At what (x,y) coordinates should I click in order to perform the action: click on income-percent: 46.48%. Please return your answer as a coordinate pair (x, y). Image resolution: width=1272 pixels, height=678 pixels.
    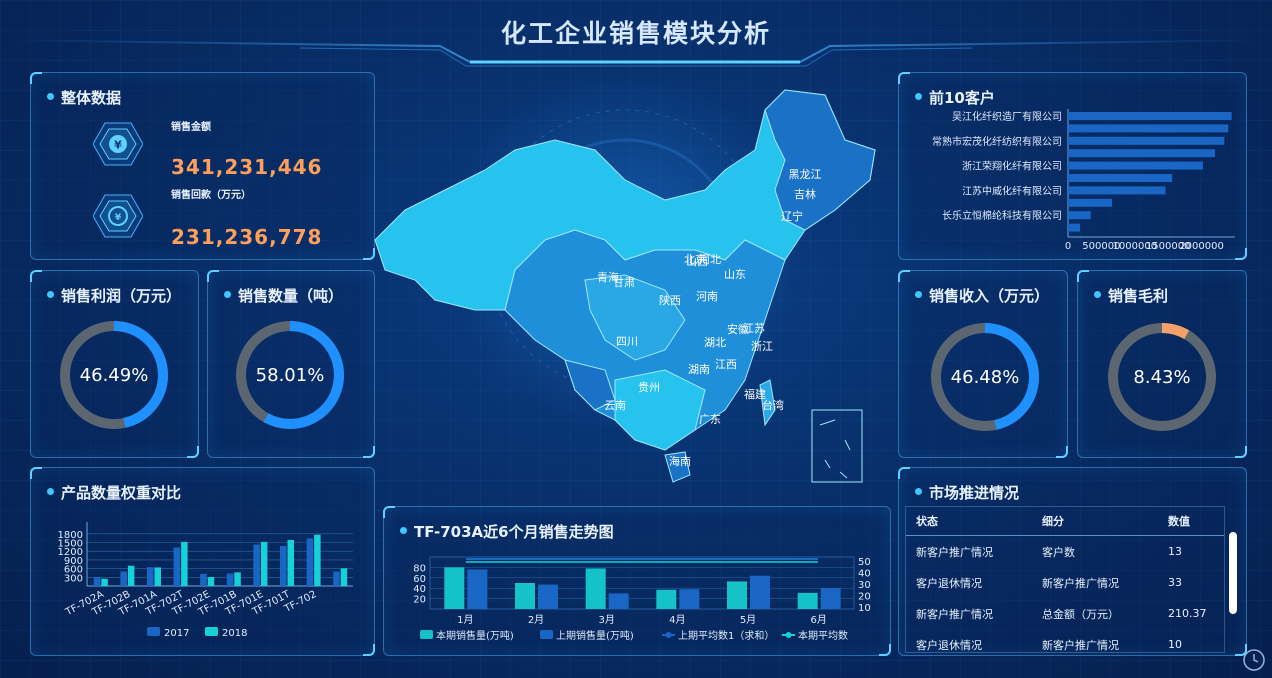
    Looking at the image, I should click on (985, 377).